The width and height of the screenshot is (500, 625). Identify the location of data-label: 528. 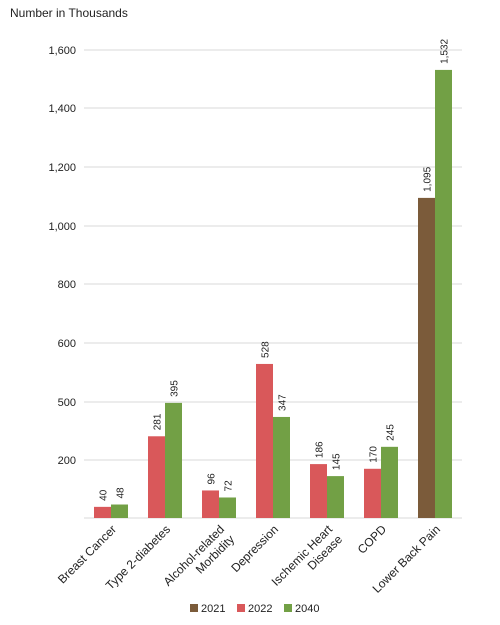
(266, 349).